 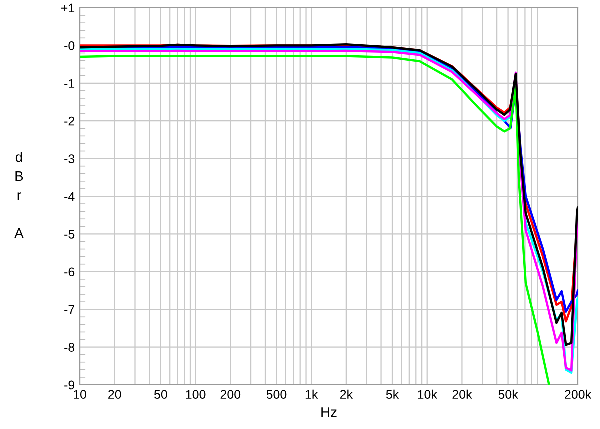 I want to click on y-tick-label: -7, so click(x=69, y=310).